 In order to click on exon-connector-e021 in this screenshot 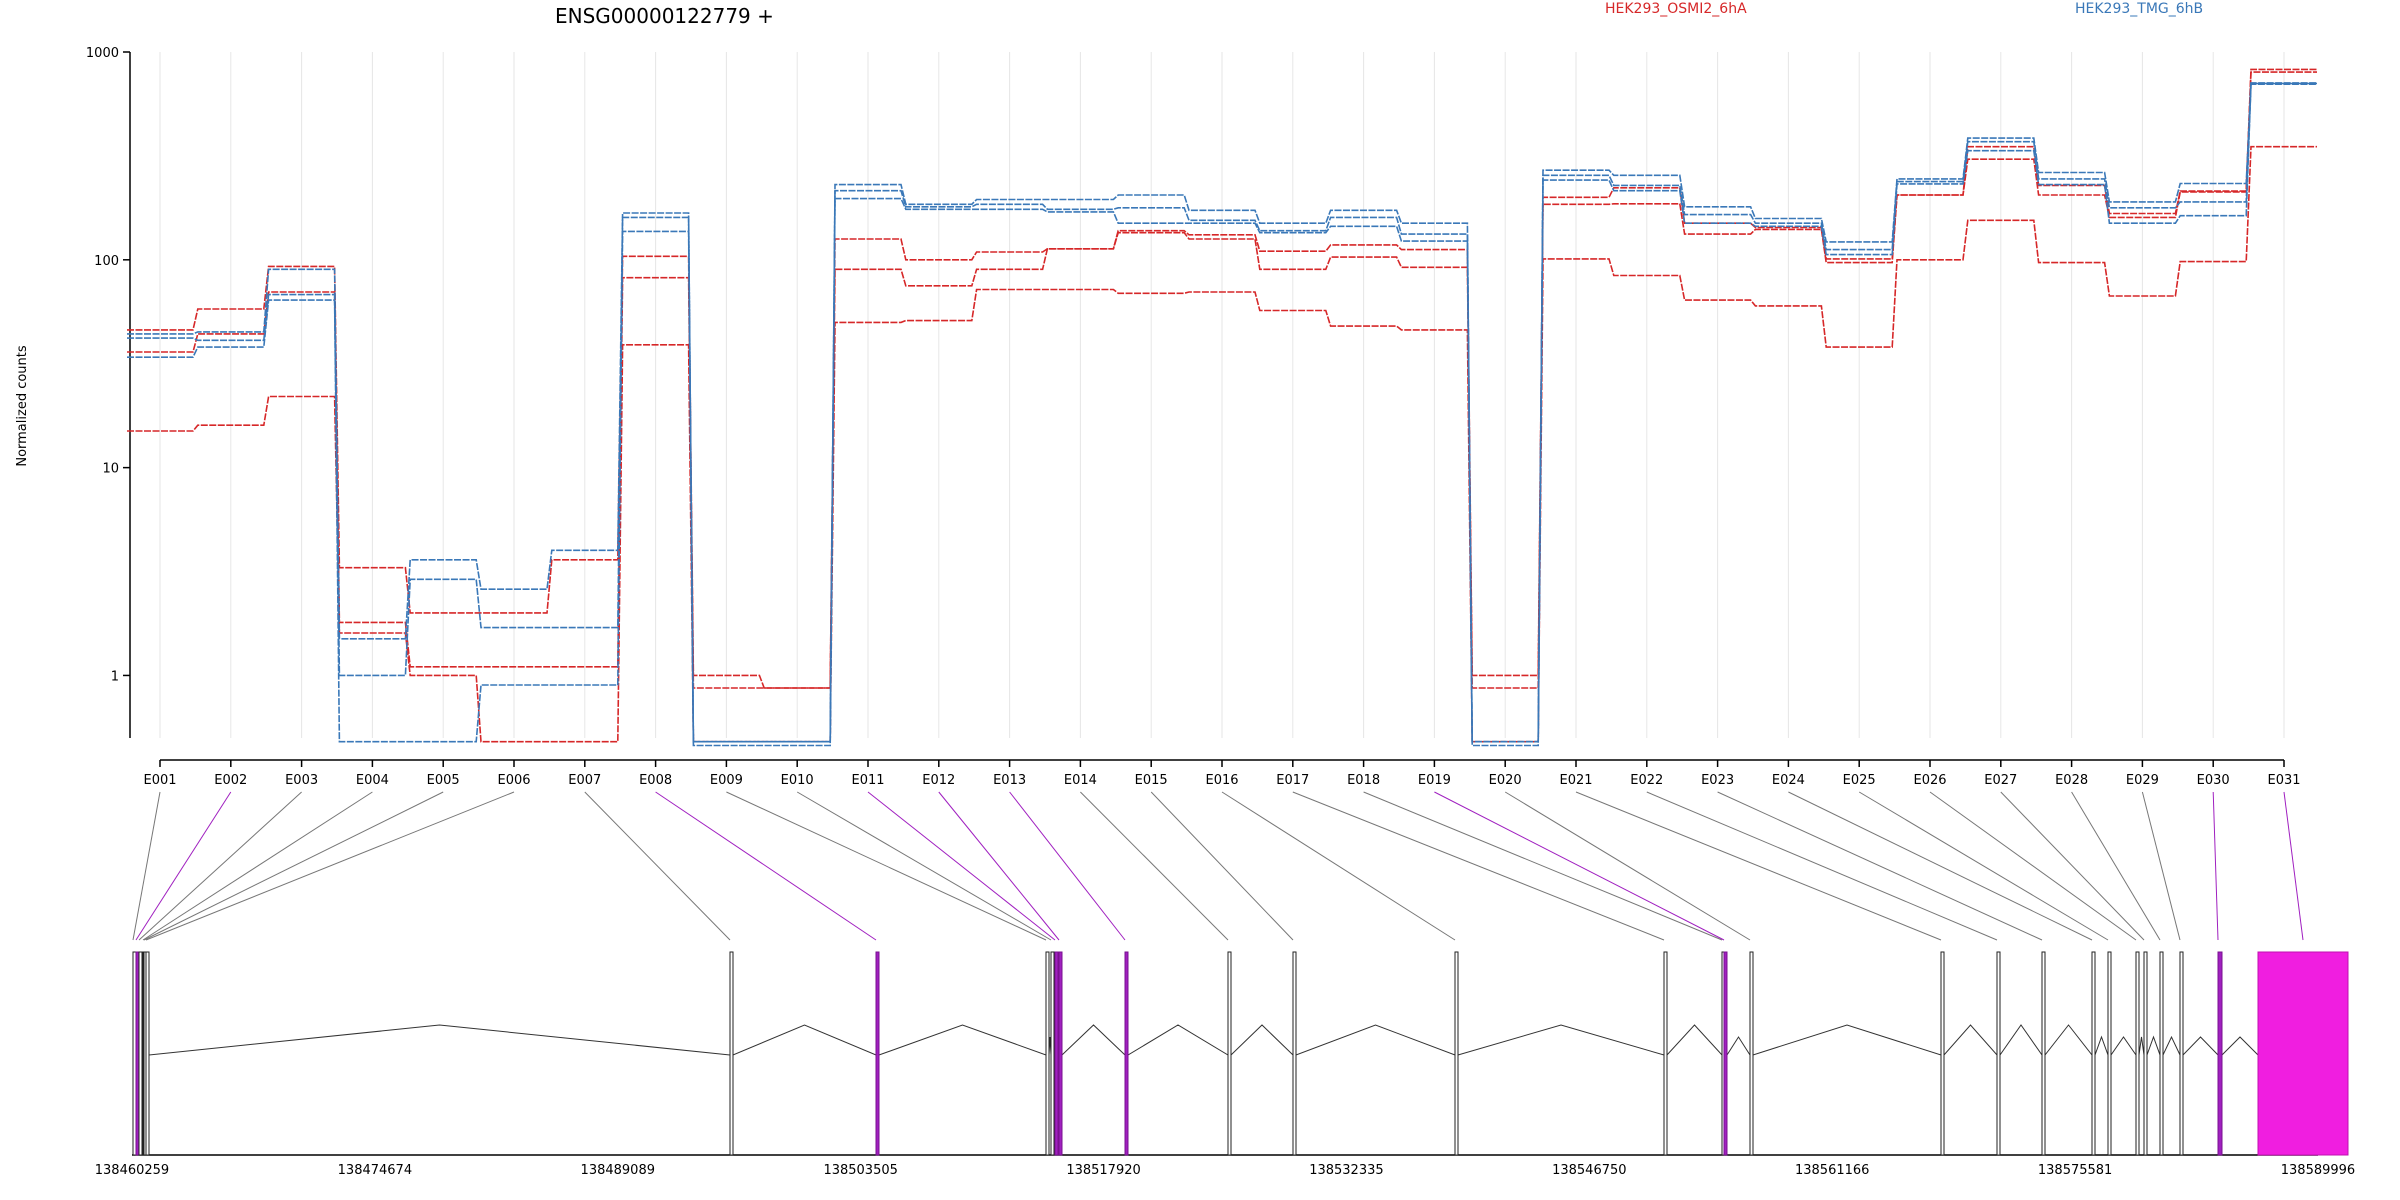, I will do `click(1758, 866)`.